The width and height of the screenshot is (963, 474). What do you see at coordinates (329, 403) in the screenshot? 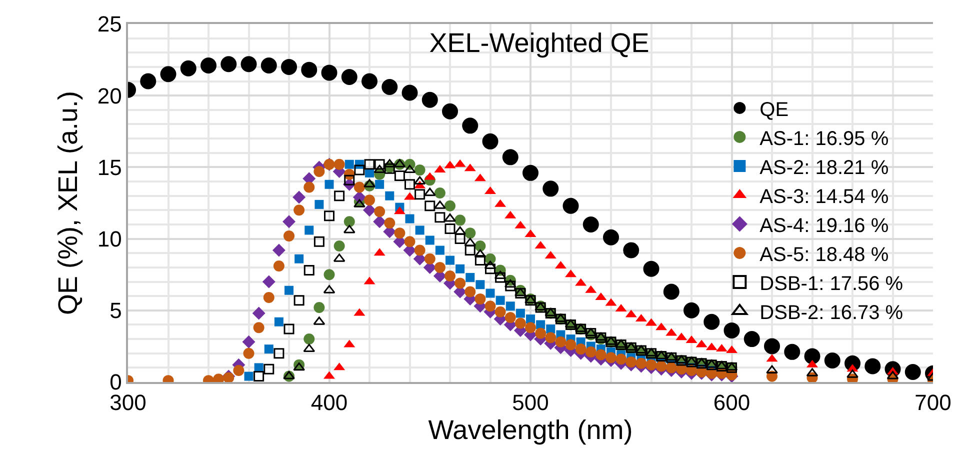
I see `x-tick-label: 400` at bounding box center [329, 403].